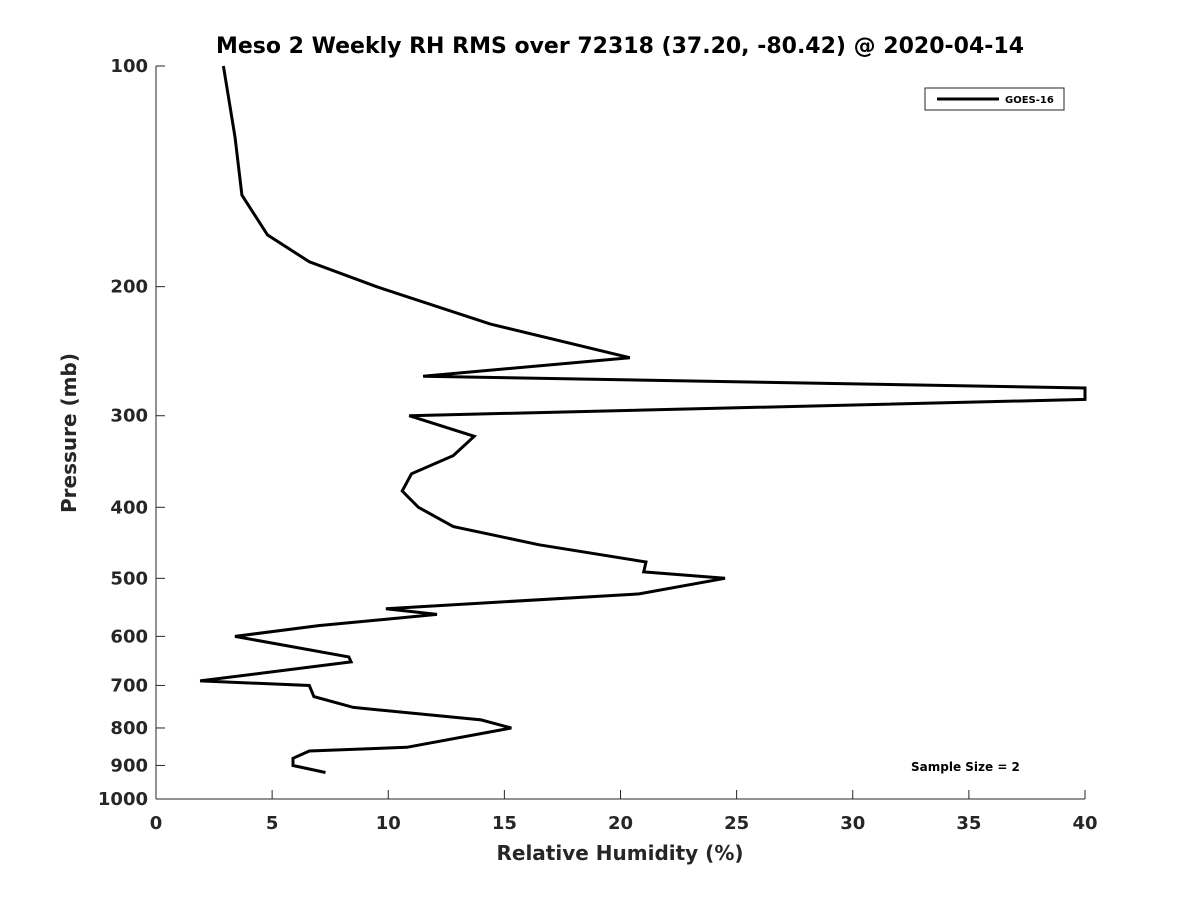 Image resolution: width=1200 pixels, height=900 pixels. Describe the element at coordinates (994, 99) in the screenshot. I see `legend: GOES-16` at that location.